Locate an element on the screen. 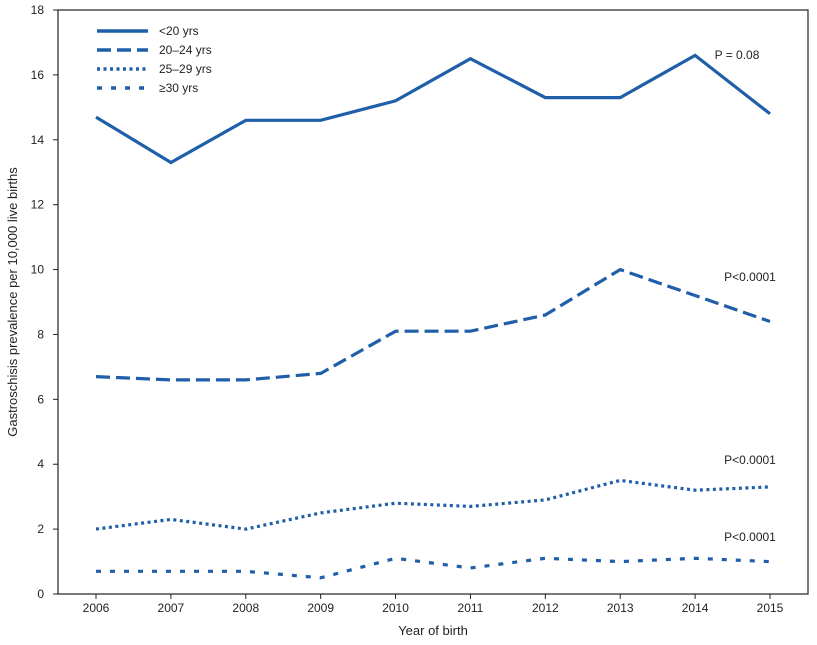 Image resolution: width=817 pixels, height=645 pixels. legend-label: 20–24 yrs is located at coordinates (185, 50).